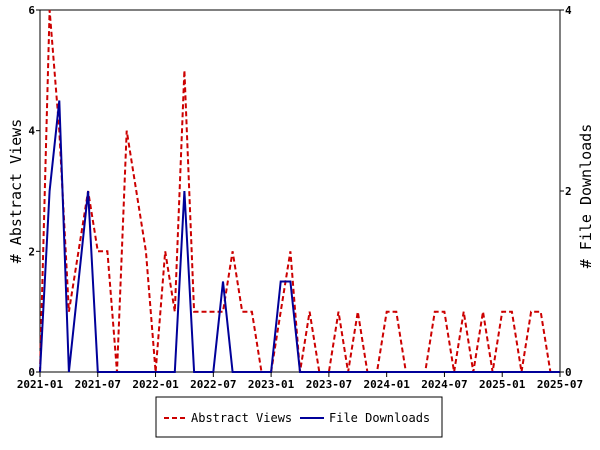 The width and height of the screenshot is (600, 450). What do you see at coordinates (271, 384) in the screenshot?
I see `x-tick-label: 2023-01` at bounding box center [271, 384].